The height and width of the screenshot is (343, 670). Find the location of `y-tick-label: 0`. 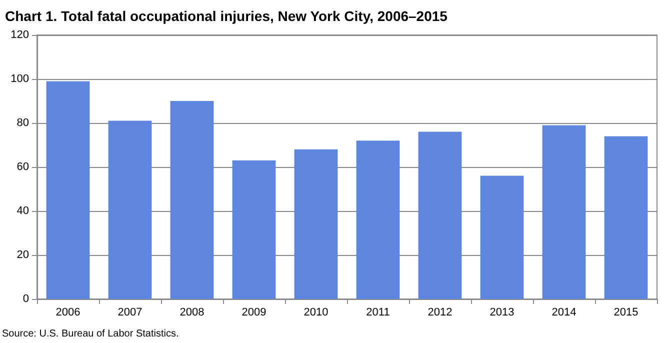

y-tick-label: 0 is located at coordinates (25, 299).